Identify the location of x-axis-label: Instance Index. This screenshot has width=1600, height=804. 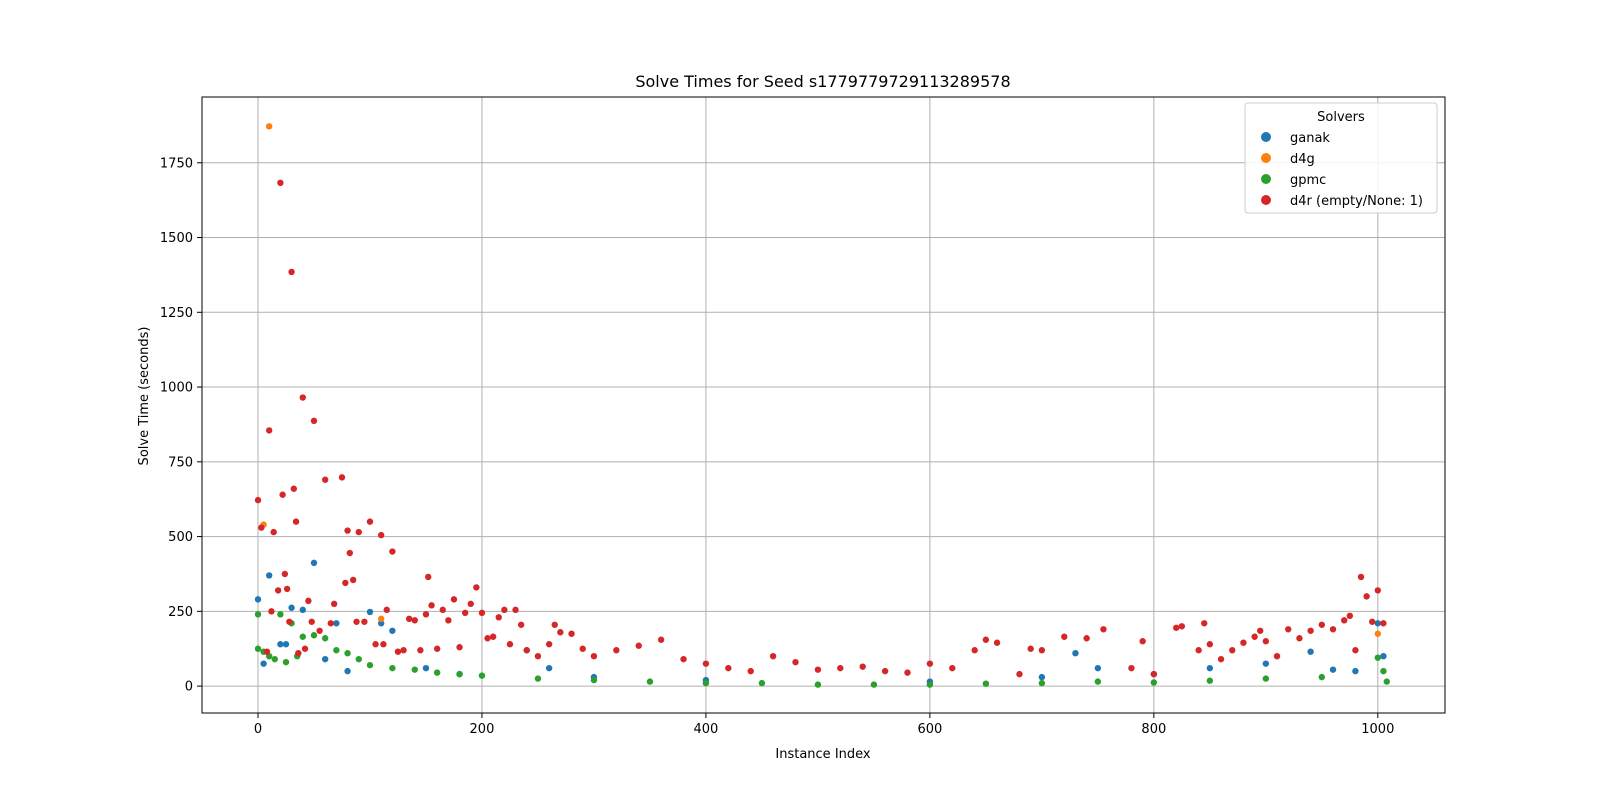
(823, 754).